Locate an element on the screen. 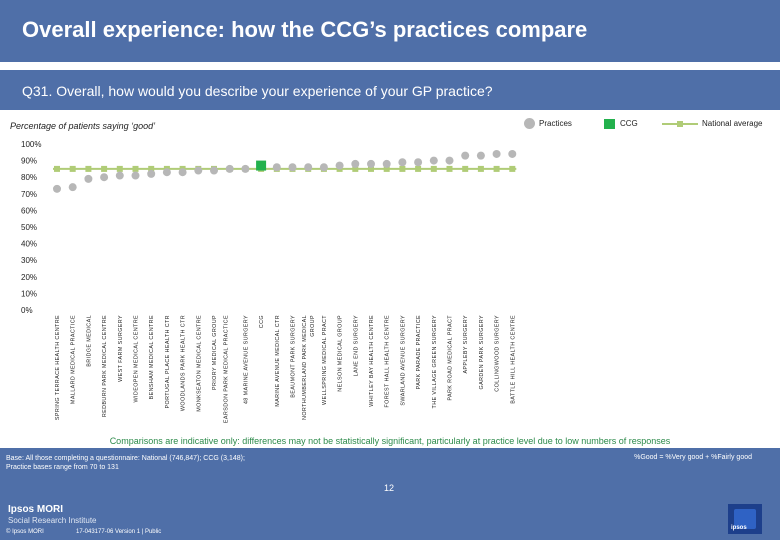  category-label: THE VILLAGE GREEN SURGERY is located at coordinates (435, 361).